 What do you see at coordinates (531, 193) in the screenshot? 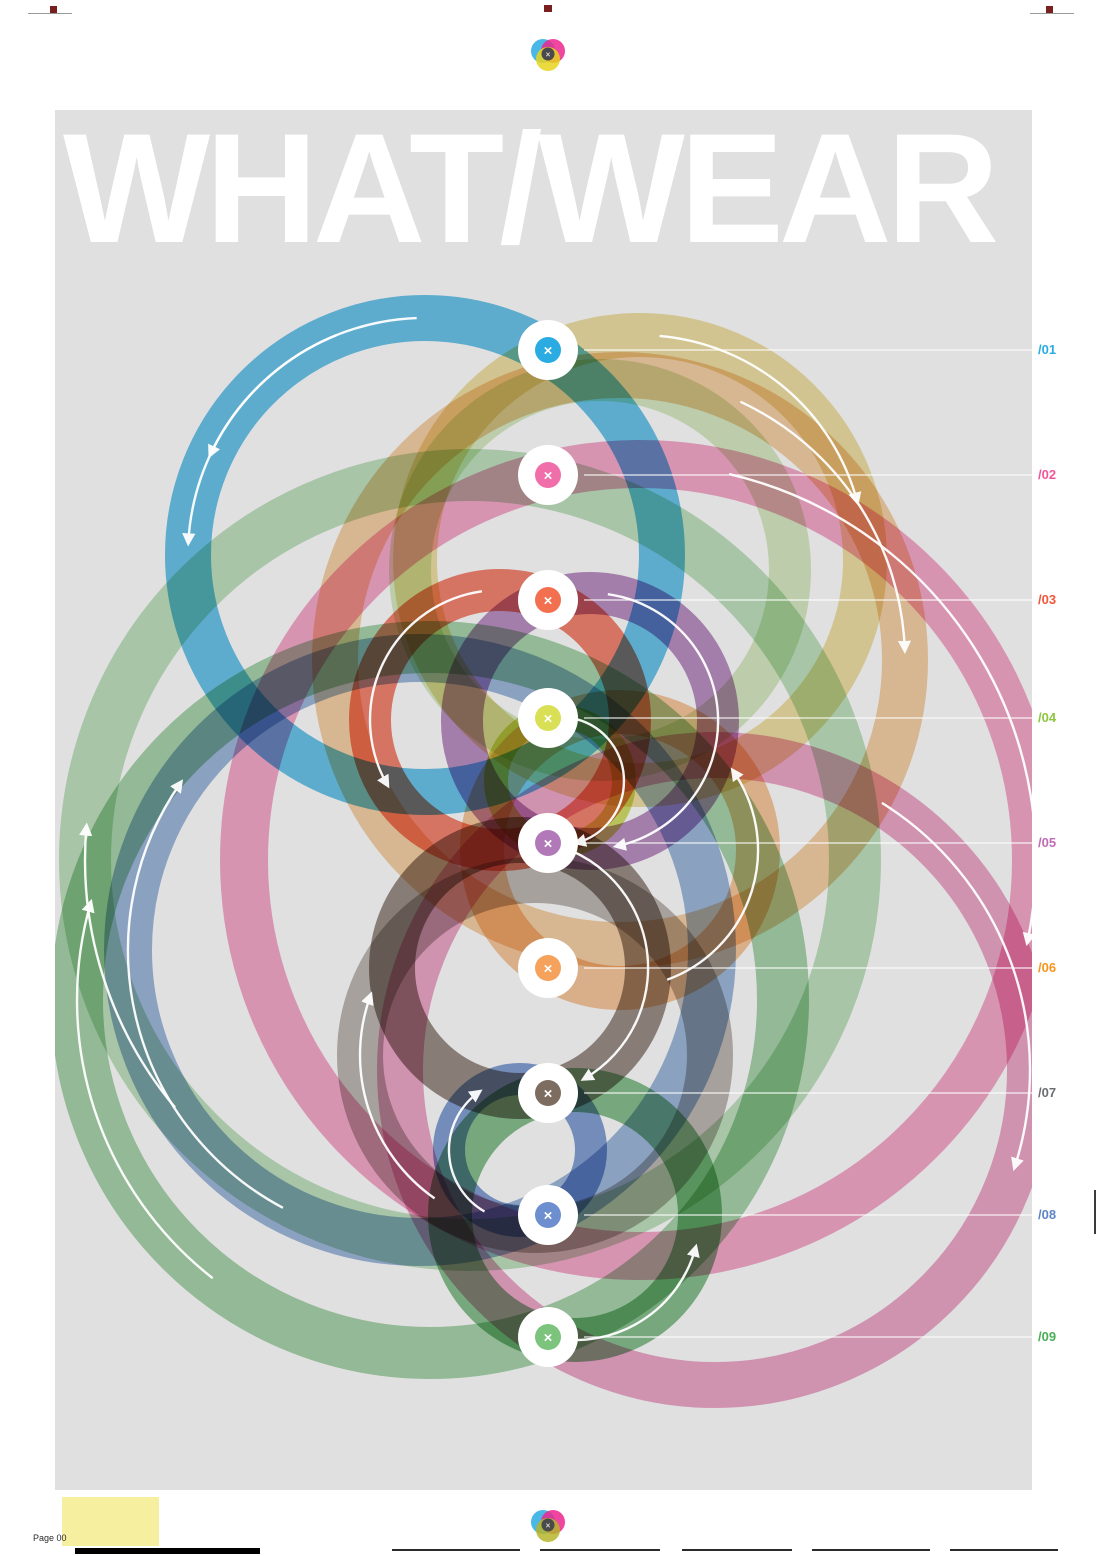
I see `poster-title: WHAT/WEAR` at bounding box center [531, 193].